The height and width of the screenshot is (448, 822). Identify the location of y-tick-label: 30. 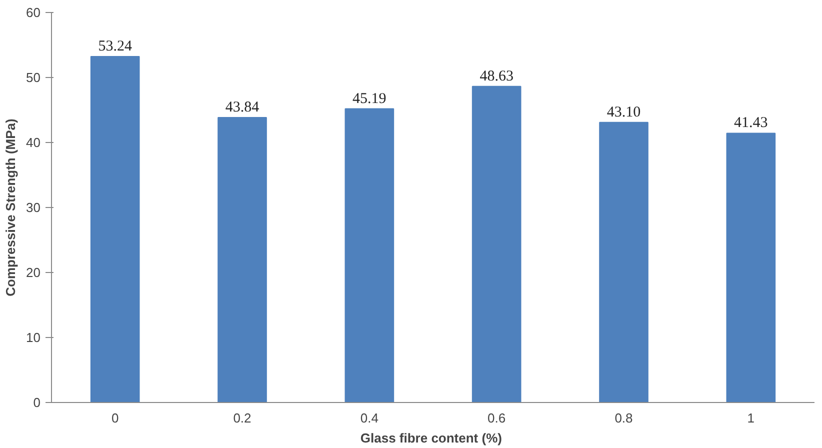
(33, 207).